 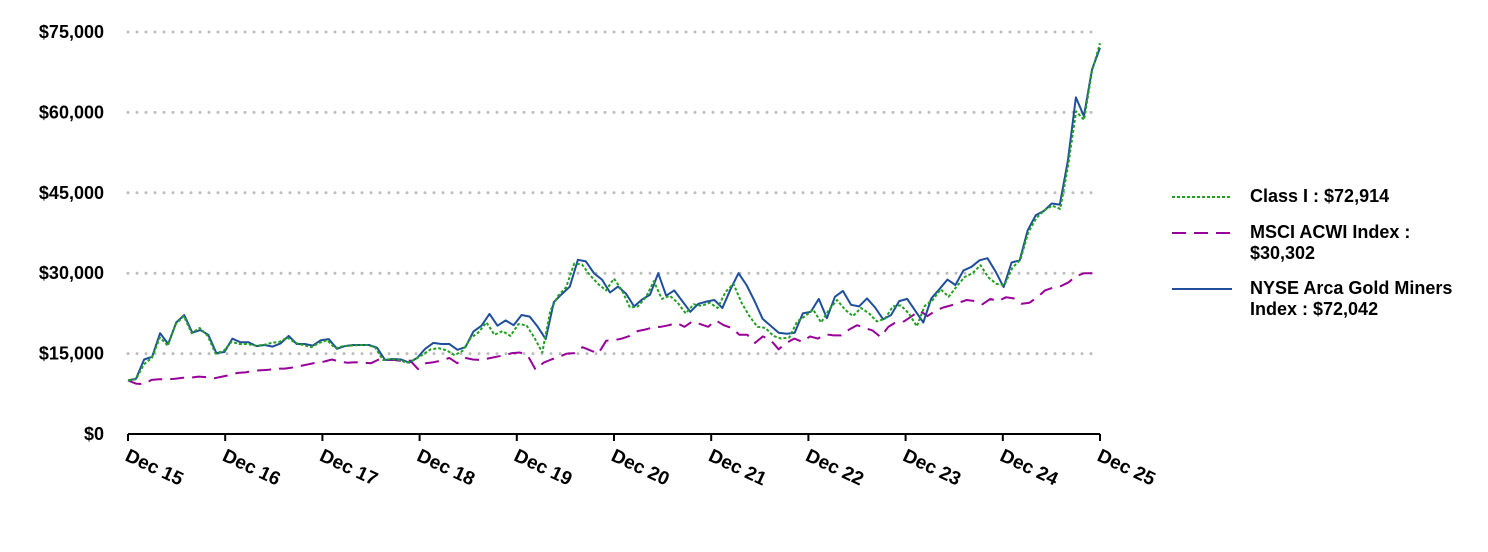 What do you see at coordinates (251, 467) in the screenshot?
I see `x-tick-label: Dec 16` at bounding box center [251, 467].